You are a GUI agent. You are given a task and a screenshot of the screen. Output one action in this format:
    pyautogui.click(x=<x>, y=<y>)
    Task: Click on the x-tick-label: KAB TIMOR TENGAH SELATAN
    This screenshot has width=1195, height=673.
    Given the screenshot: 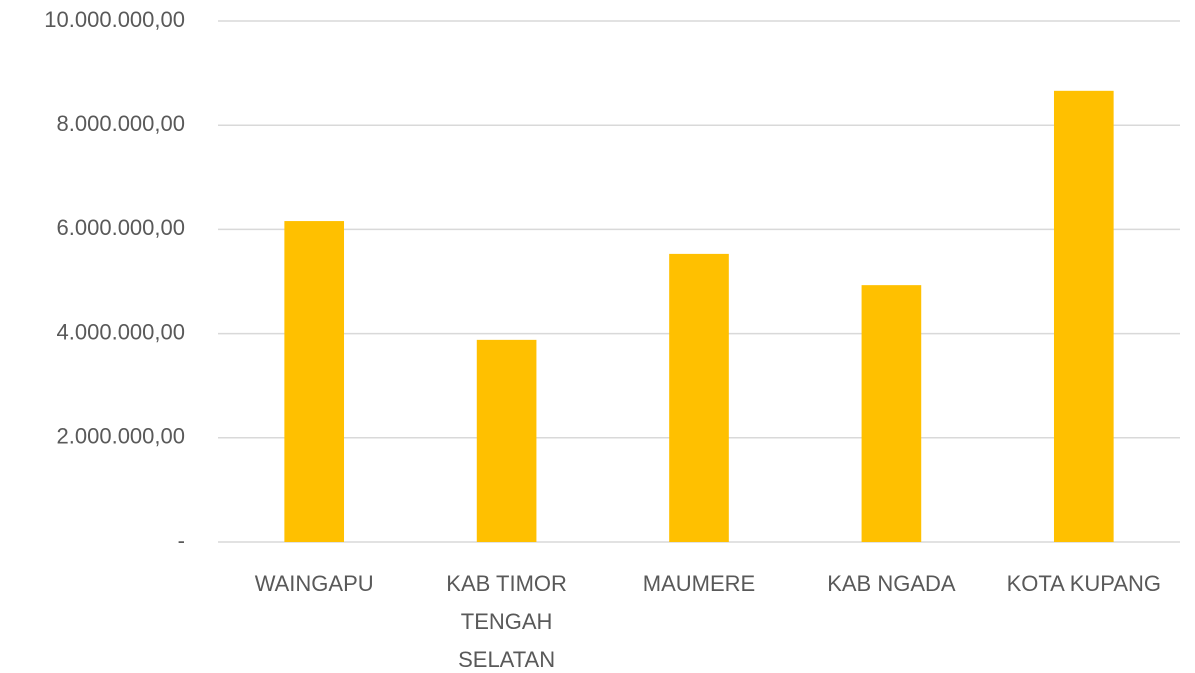 What is the action you would take?
    pyautogui.click(x=506, y=621)
    